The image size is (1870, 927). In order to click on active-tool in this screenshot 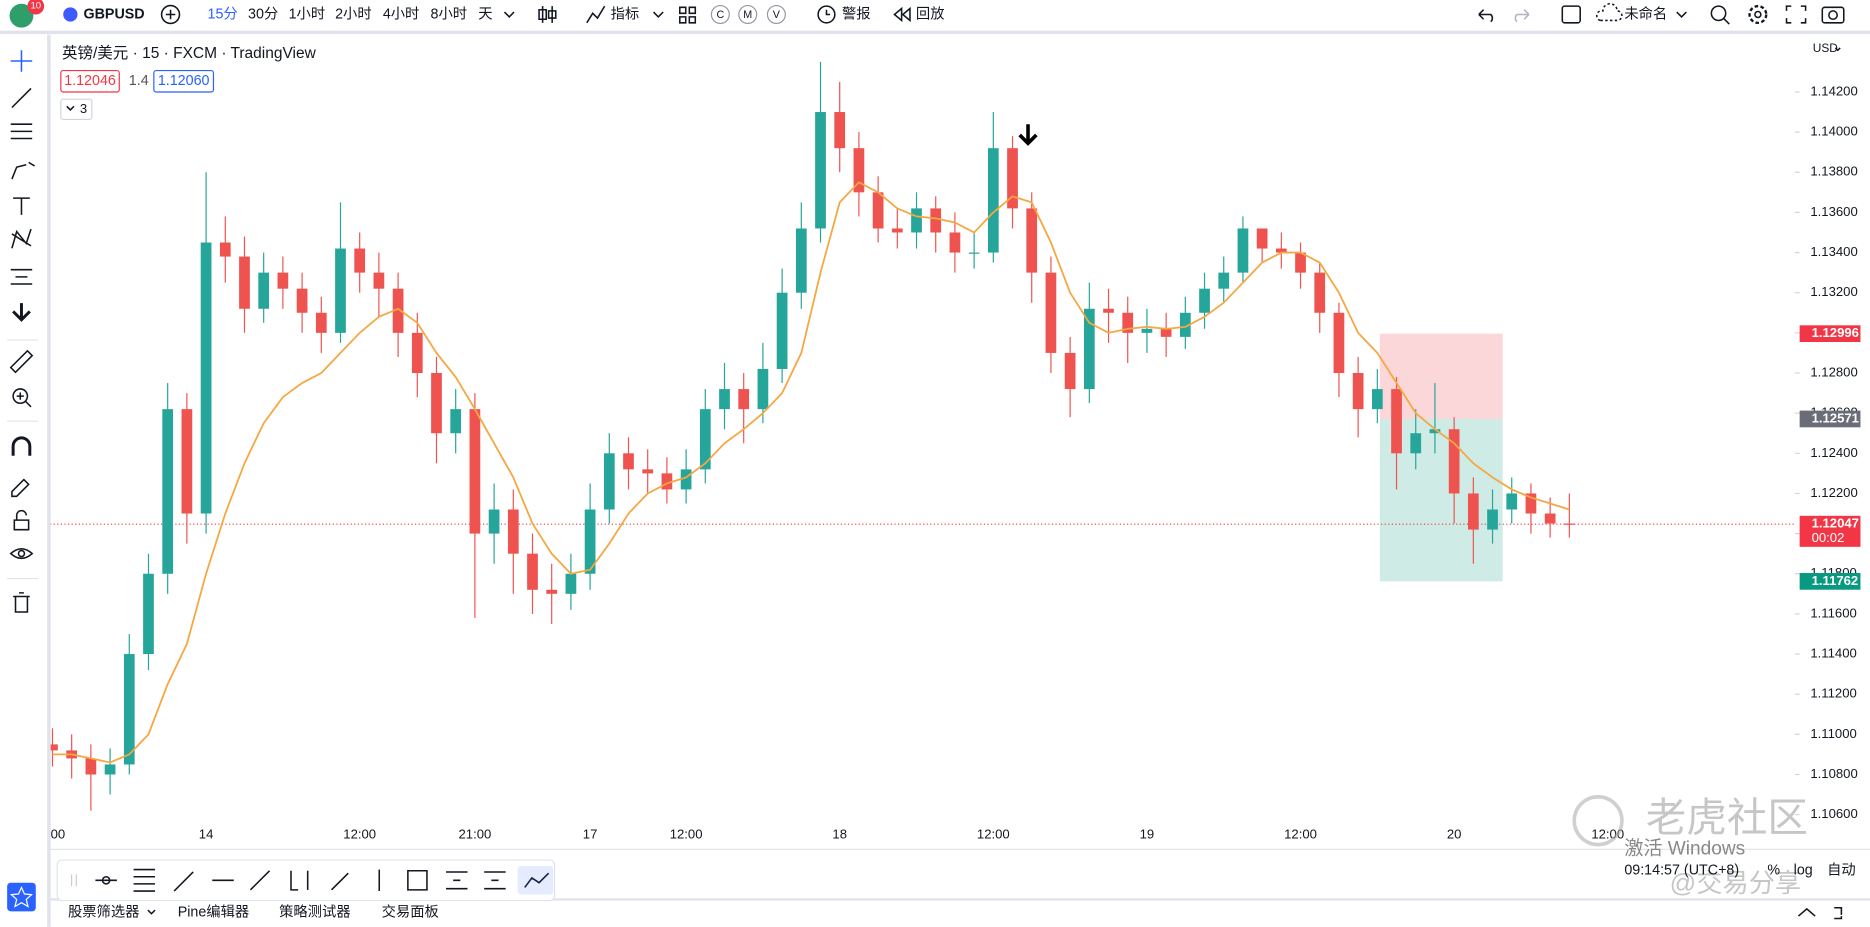, I will do `click(535, 880)`.